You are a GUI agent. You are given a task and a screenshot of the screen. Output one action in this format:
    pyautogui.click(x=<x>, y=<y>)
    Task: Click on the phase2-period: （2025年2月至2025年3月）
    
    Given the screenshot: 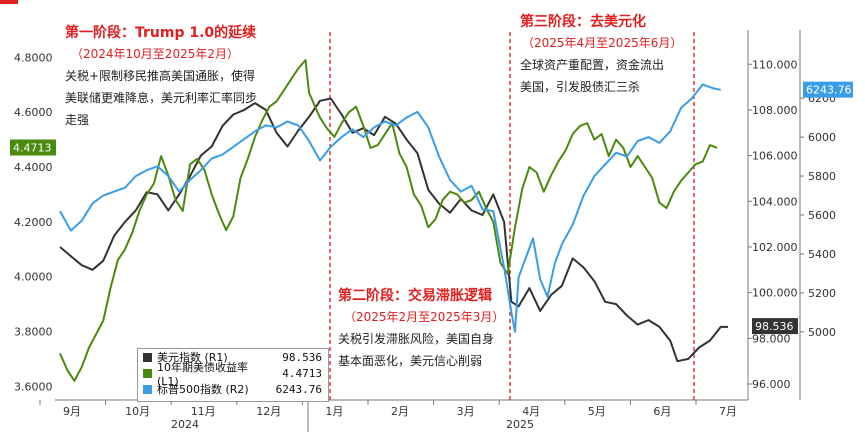 What is the action you would take?
    pyautogui.click(x=424, y=317)
    